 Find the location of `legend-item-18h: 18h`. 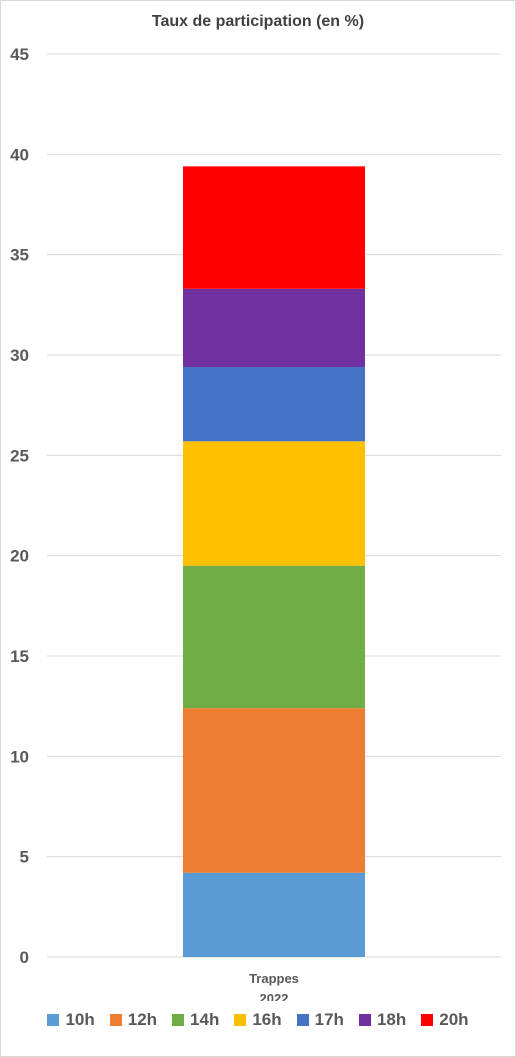

legend-item-18h: 18h is located at coordinates (382, 1020).